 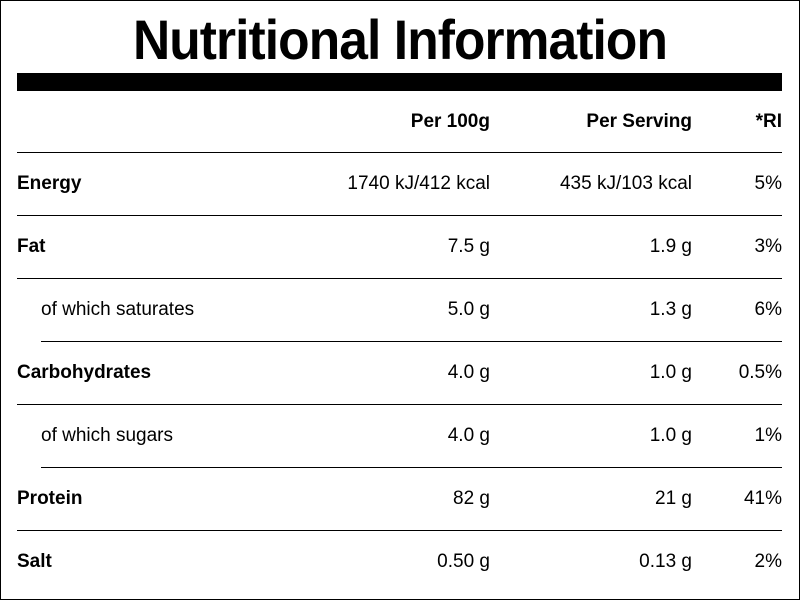 I want to click on row-label: Protein, so click(x=50, y=498).